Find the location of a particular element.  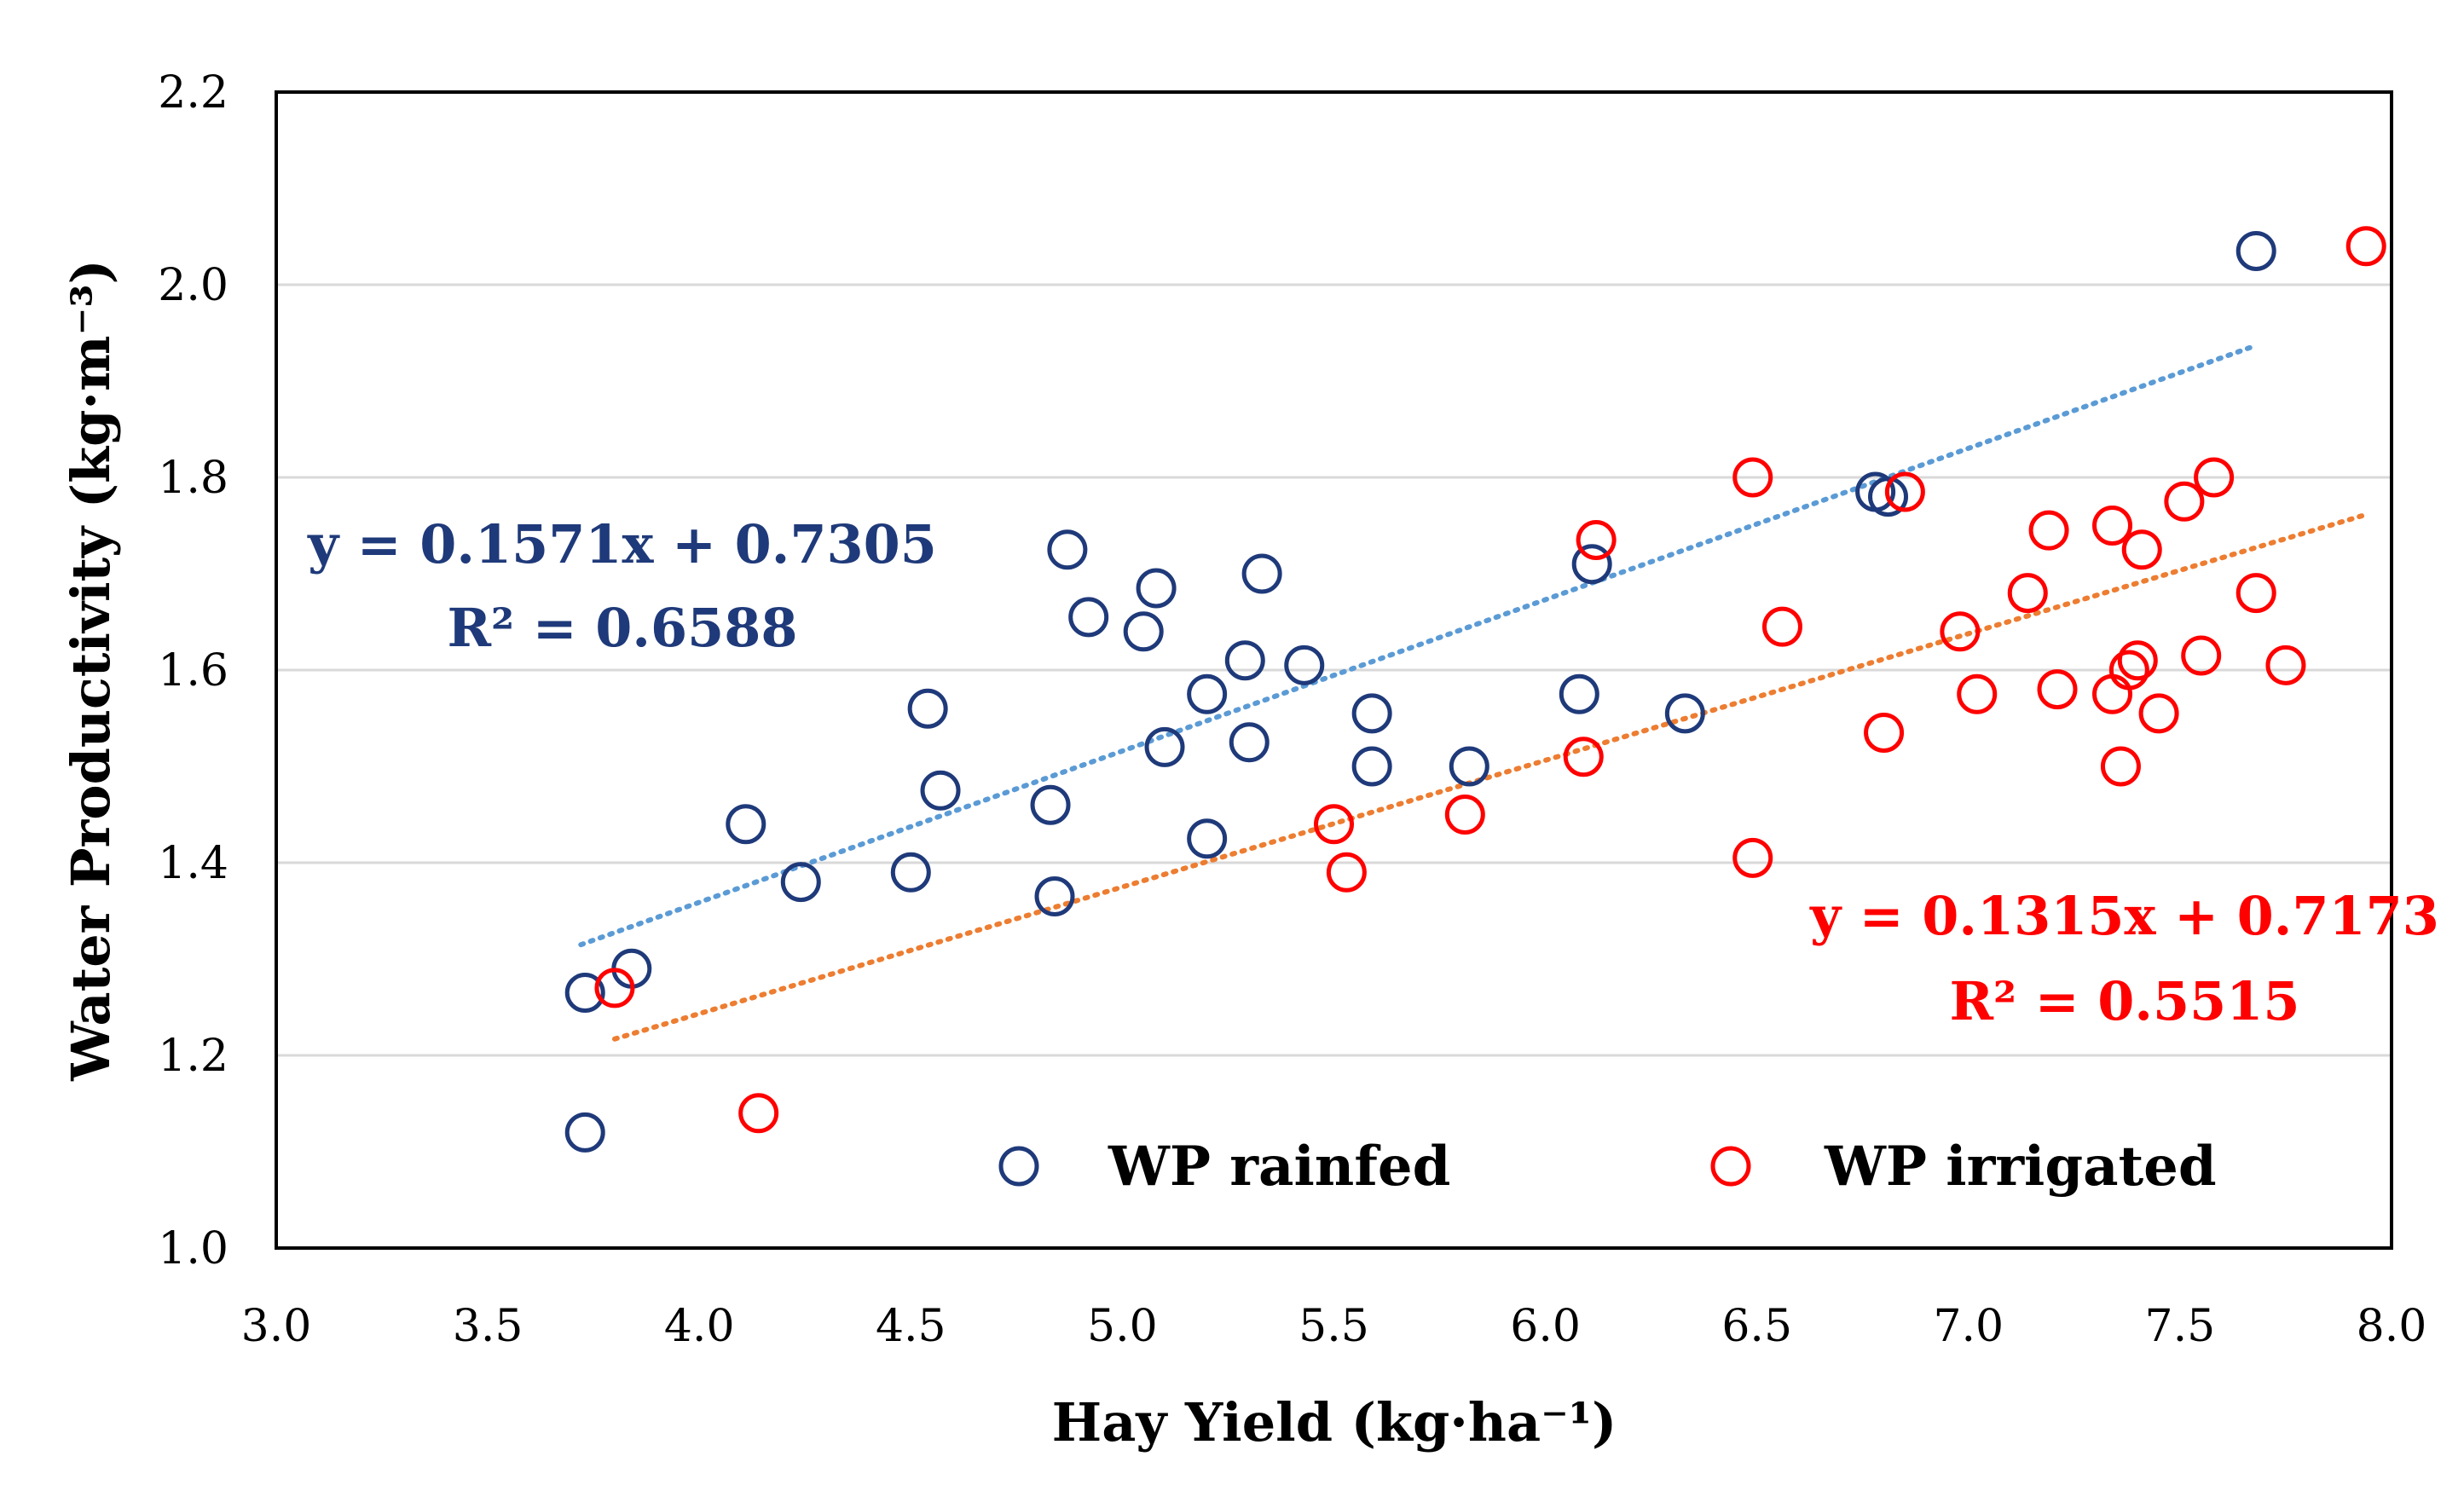

y-tick-label: 2.2 is located at coordinates (193, 92).